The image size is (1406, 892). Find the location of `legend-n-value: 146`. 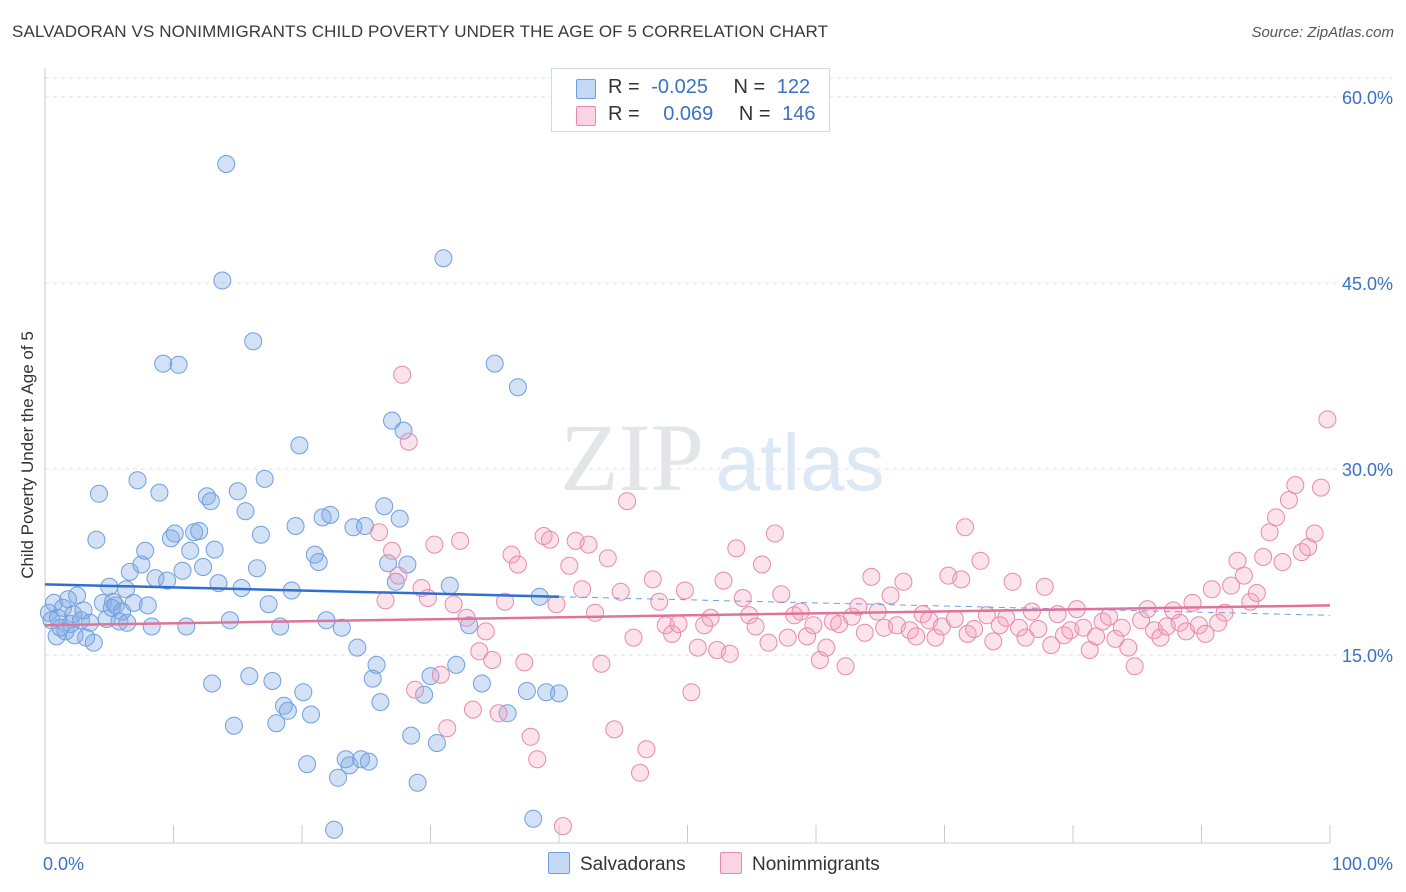

legend-n-value: 146 is located at coordinates (799, 114).